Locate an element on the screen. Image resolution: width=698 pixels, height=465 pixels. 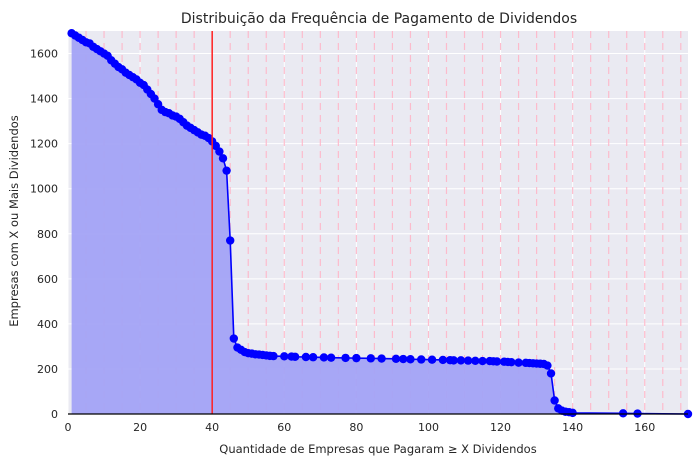
y-tick-label: 600 is located at coordinates (47, 279).